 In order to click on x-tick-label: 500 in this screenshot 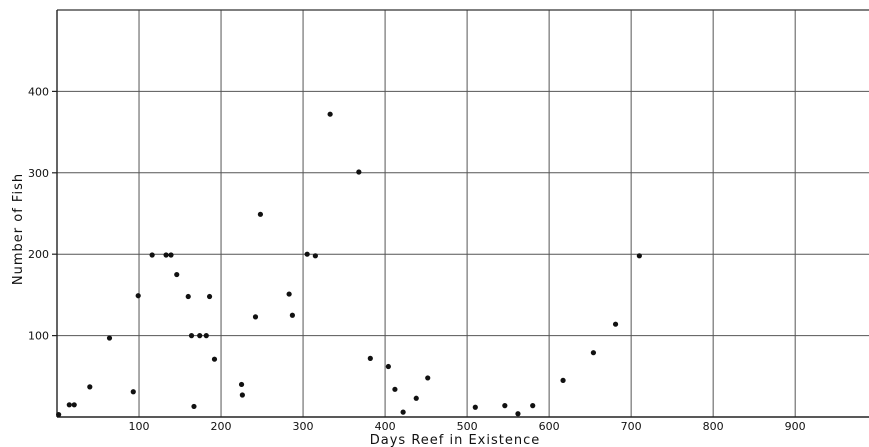, I will do `click(467, 426)`.